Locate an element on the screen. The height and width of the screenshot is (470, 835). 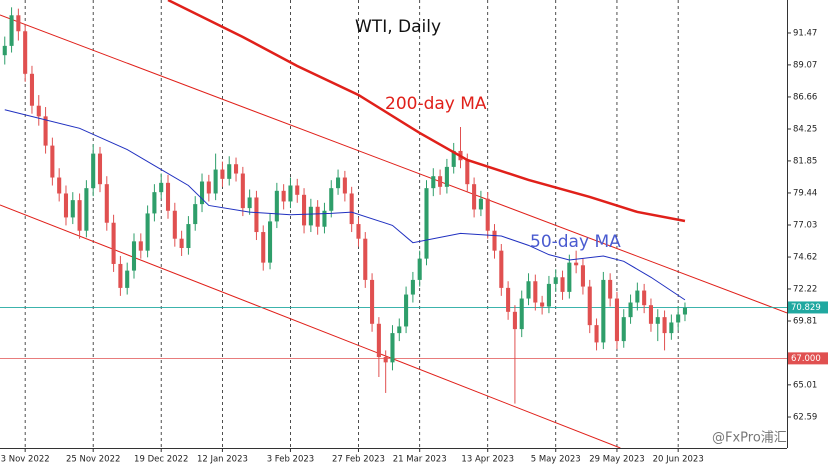
x-tick-label: 25 Nov 2022 is located at coordinates (93, 460).